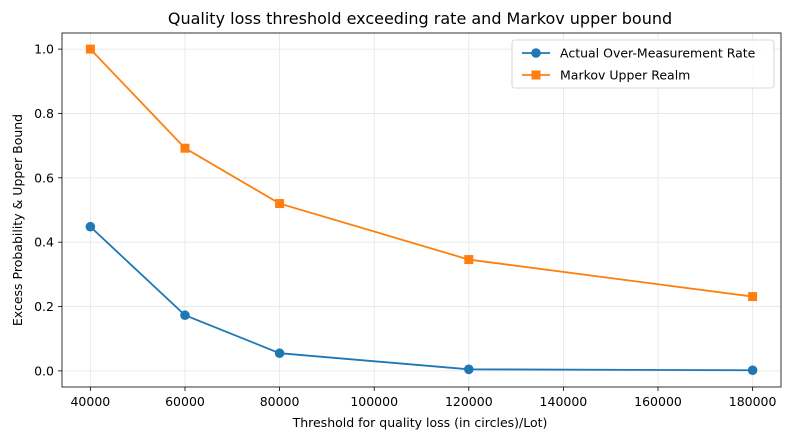 This screenshot has width=790, height=444. Describe the element at coordinates (564, 401) in the screenshot. I see `x-tick-label: 140000` at that location.